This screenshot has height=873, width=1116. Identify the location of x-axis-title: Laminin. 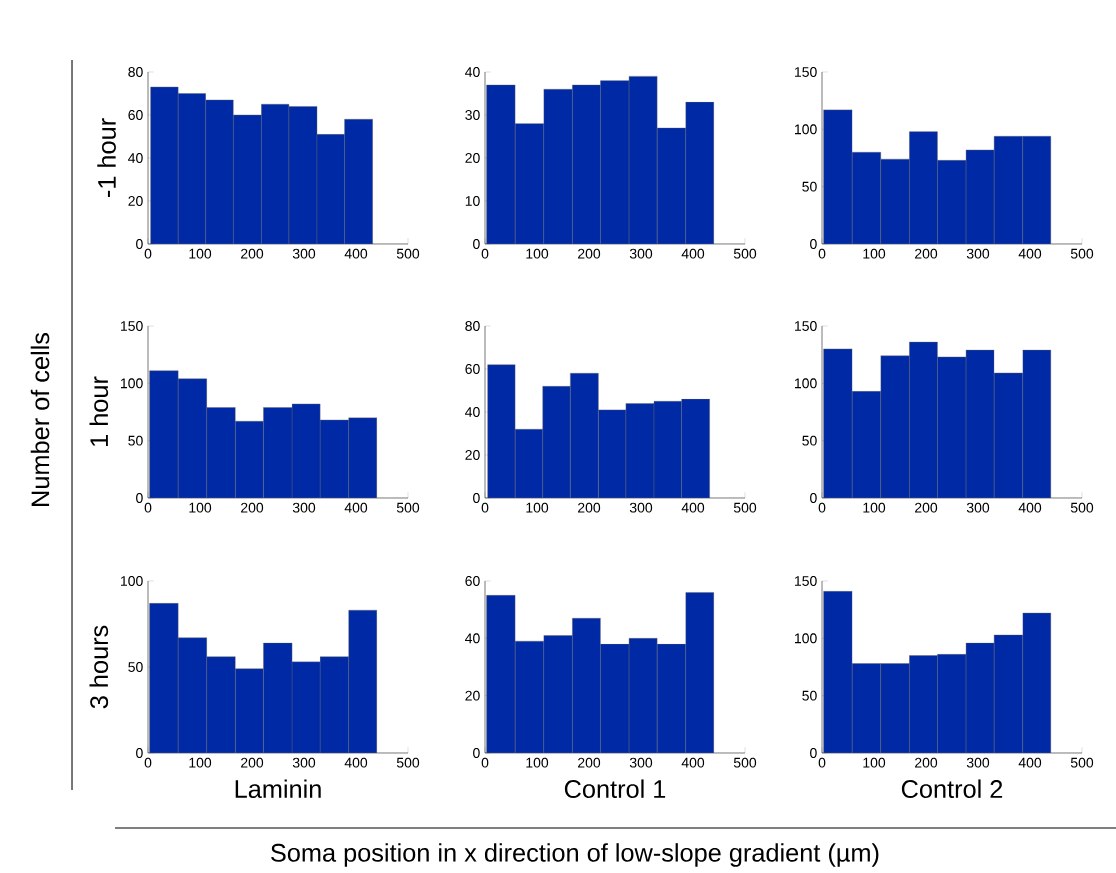
(278, 789).